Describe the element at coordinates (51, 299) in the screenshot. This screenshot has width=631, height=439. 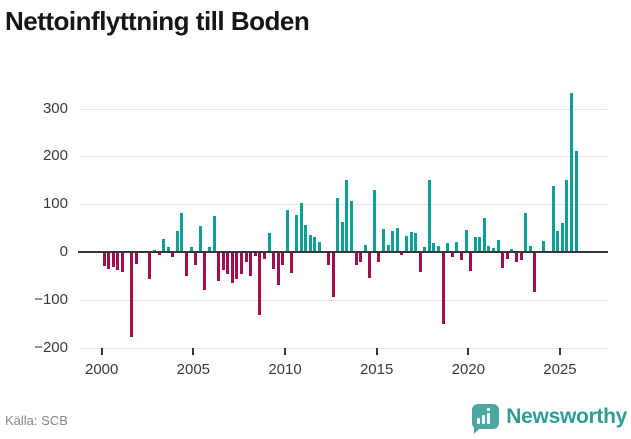
I see `y-axis-label: −100` at that location.